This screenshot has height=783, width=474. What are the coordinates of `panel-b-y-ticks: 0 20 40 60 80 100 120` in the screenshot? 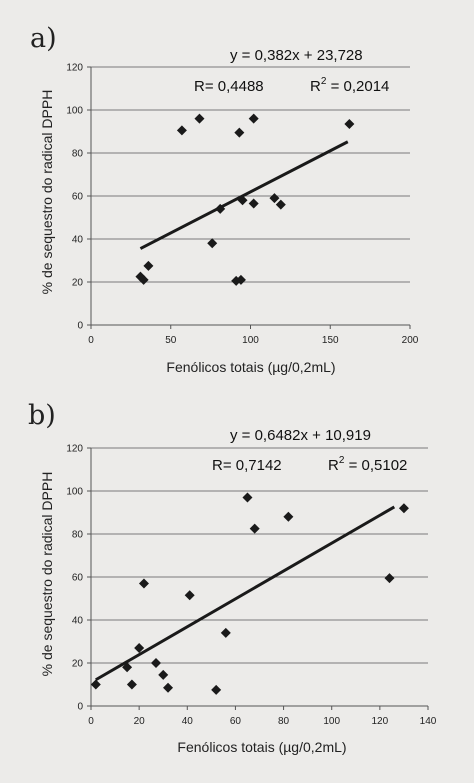 It's located at (78, 578).